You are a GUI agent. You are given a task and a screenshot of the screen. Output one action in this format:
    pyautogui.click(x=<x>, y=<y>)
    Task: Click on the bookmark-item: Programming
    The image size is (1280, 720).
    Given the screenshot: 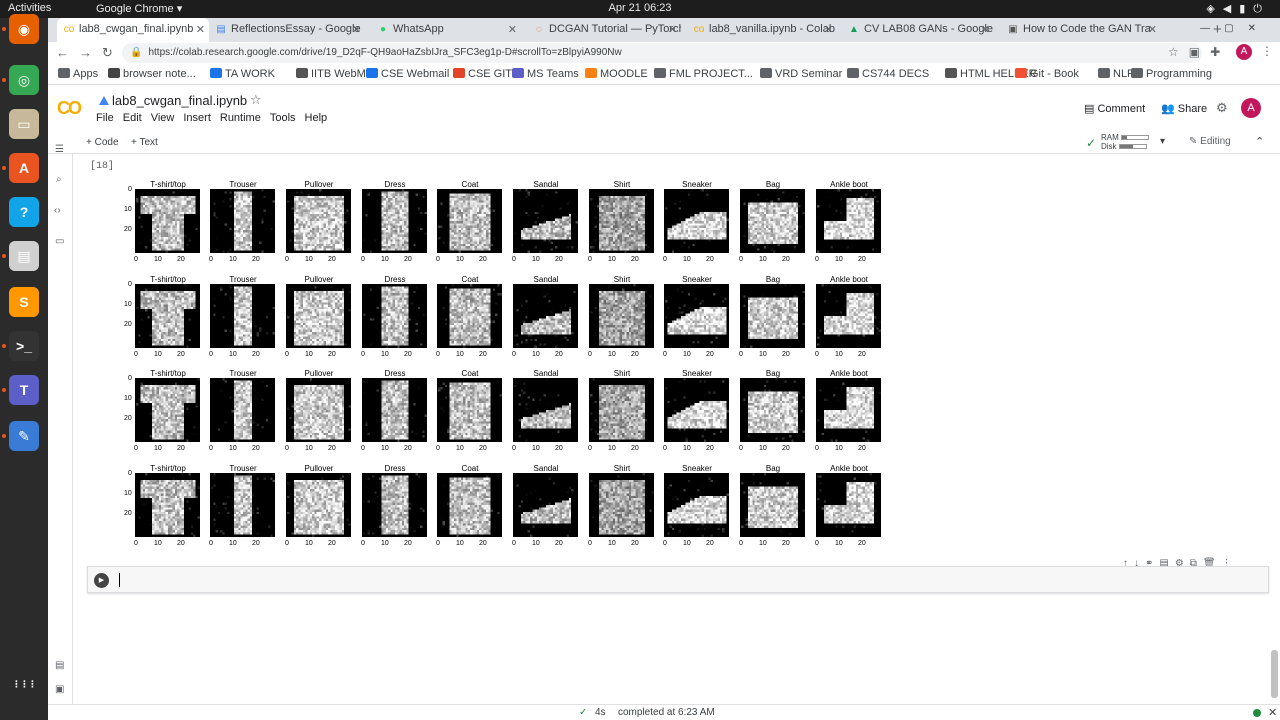 What is the action you would take?
    pyautogui.click(x=1171, y=74)
    